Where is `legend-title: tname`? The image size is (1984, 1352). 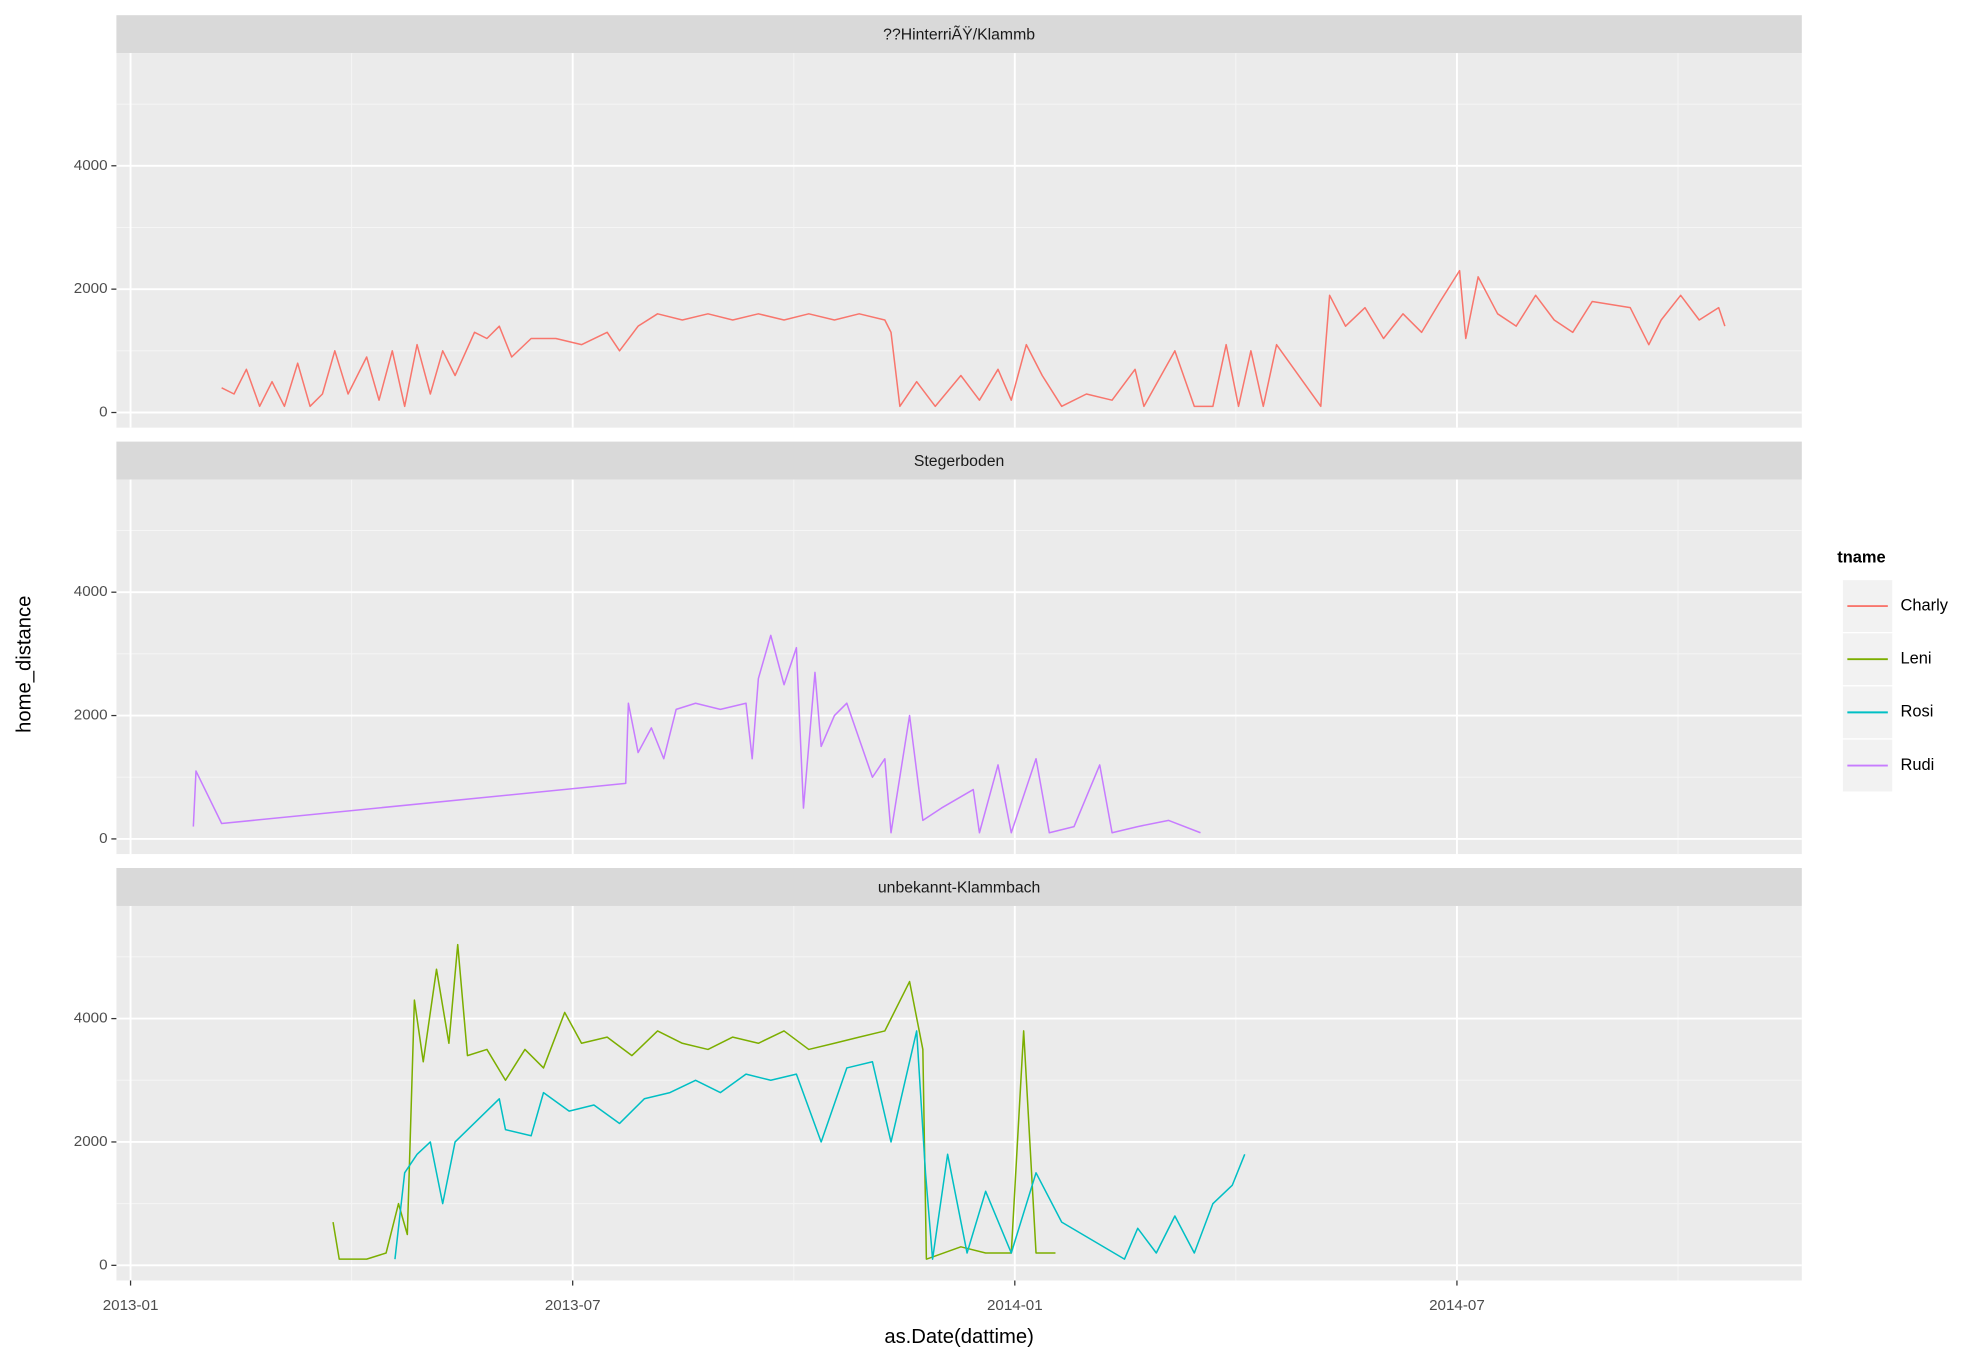 legend-title: tname is located at coordinates (1861, 557).